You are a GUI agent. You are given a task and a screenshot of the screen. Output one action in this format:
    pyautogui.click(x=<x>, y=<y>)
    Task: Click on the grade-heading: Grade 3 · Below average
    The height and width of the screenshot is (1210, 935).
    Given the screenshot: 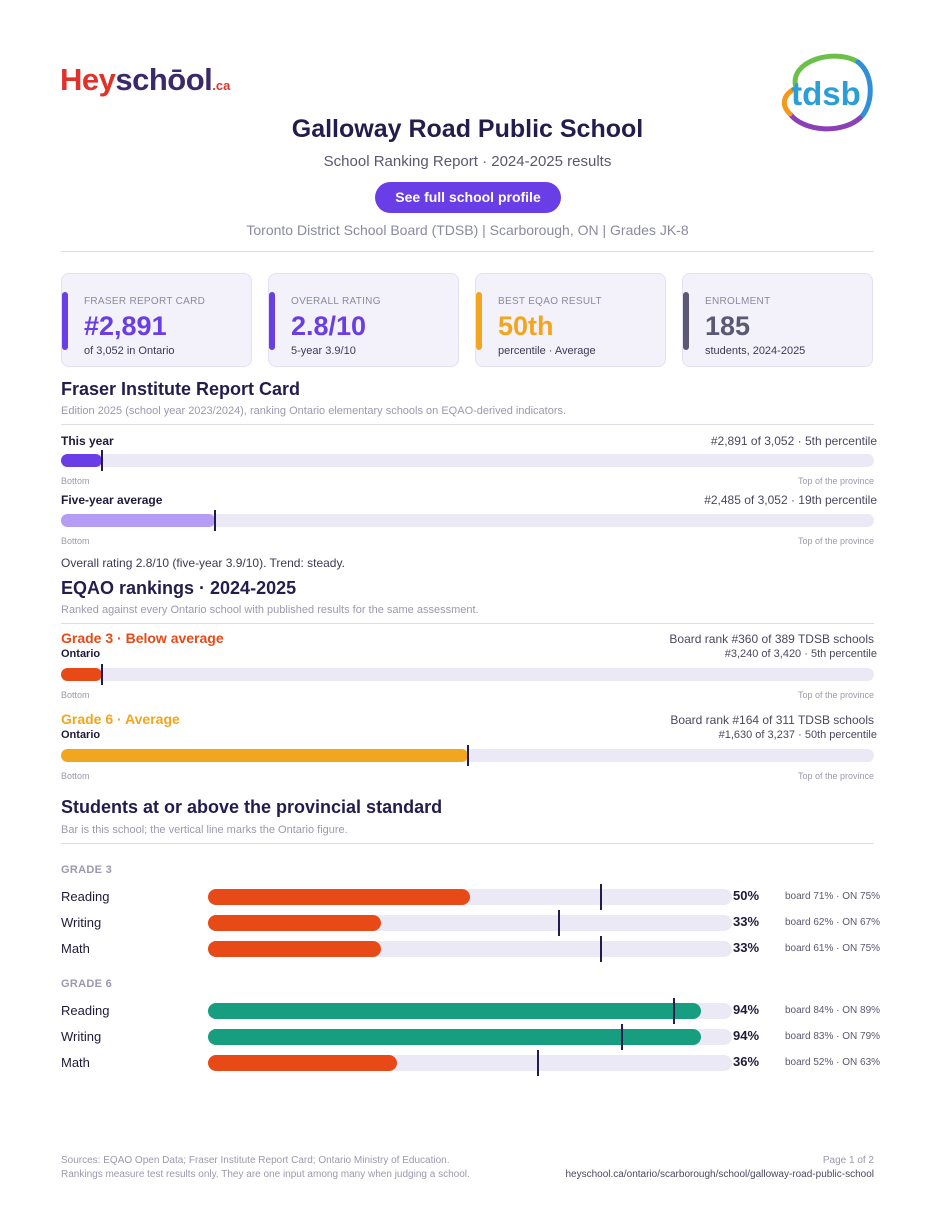 What is the action you would take?
    pyautogui.click(x=142, y=638)
    